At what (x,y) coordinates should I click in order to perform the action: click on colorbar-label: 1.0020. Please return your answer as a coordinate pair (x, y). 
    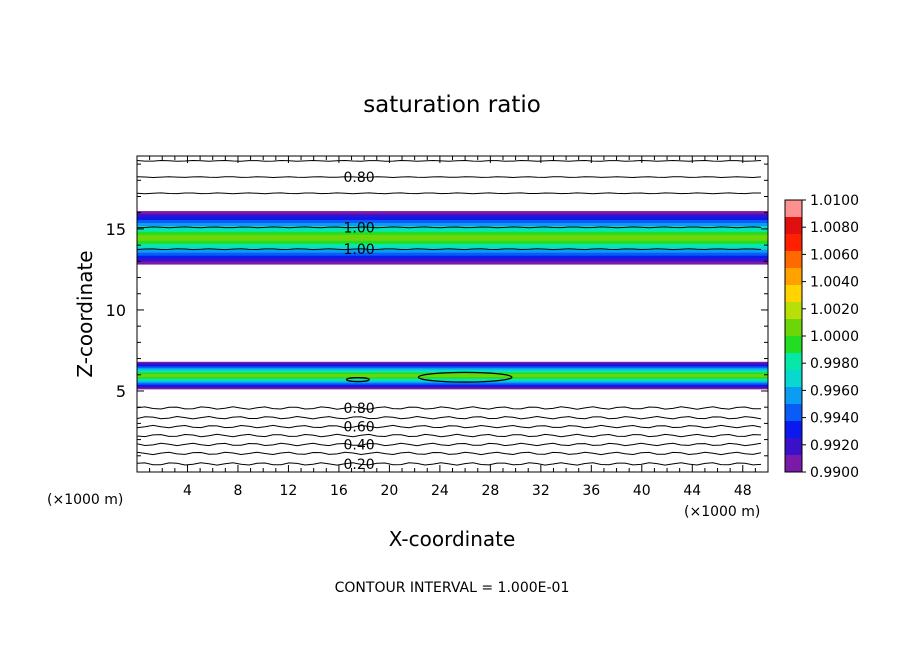
    Looking at the image, I should click on (834, 310).